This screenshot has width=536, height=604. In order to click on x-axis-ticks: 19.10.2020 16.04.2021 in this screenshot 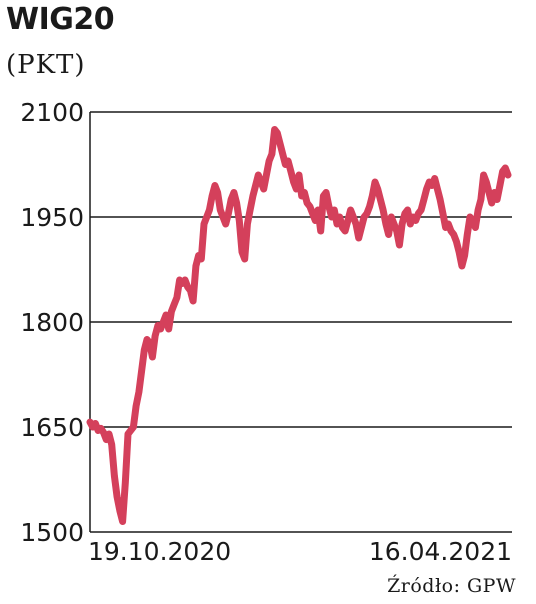, I will do `click(300, 551)`.